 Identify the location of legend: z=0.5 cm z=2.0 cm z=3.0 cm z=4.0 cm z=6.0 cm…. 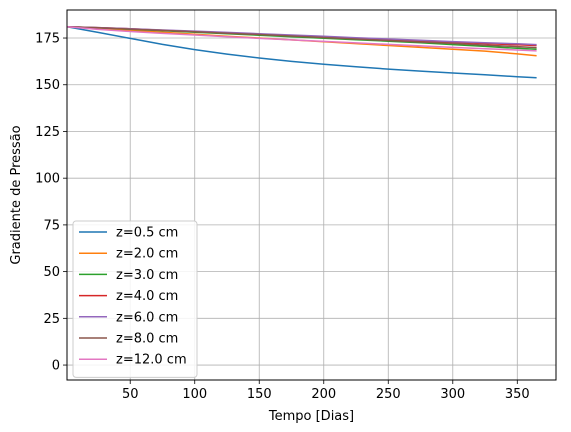
(135, 299).